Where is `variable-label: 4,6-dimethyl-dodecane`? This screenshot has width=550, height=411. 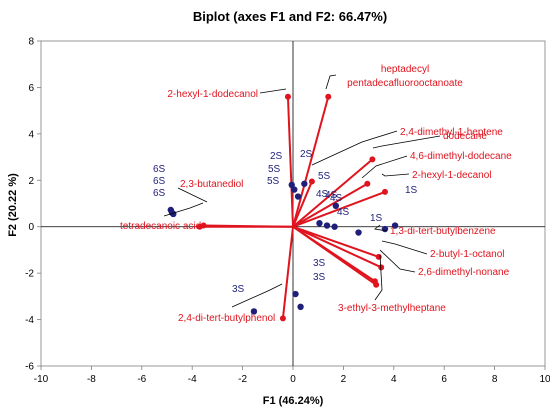
variable-label: 4,6-dimethyl-dodecane is located at coordinates (461, 156).